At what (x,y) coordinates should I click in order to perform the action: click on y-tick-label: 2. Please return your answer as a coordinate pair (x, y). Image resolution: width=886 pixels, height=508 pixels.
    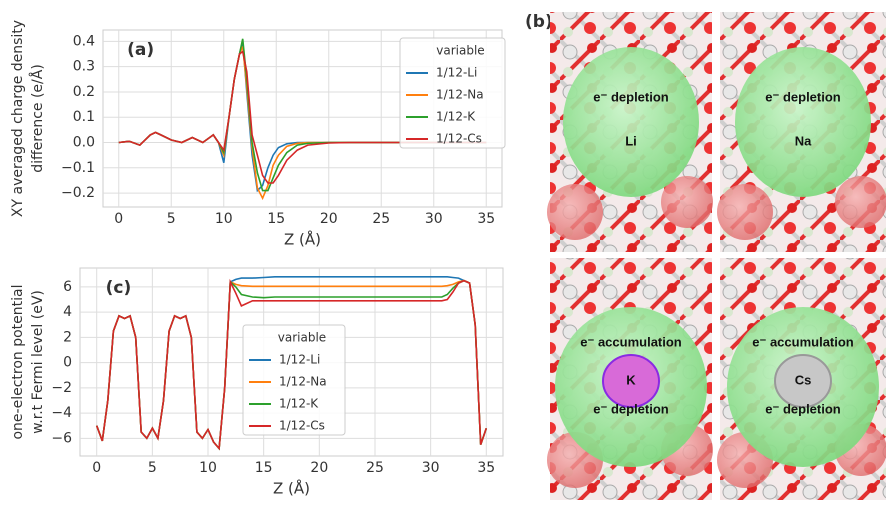
    Looking at the image, I should click on (67, 337).